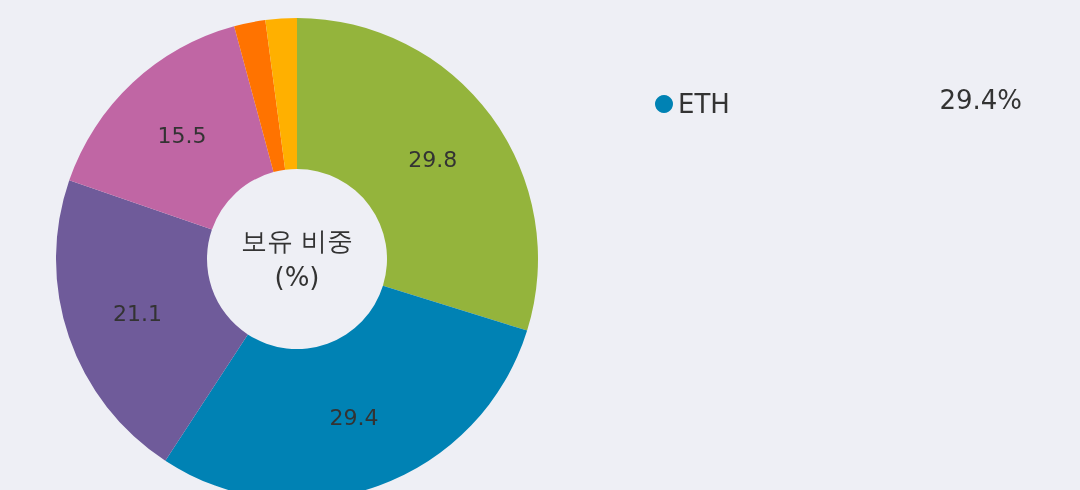  Describe the element at coordinates (138, 314) in the screenshot. I see `data-label: 21.1` at that location.